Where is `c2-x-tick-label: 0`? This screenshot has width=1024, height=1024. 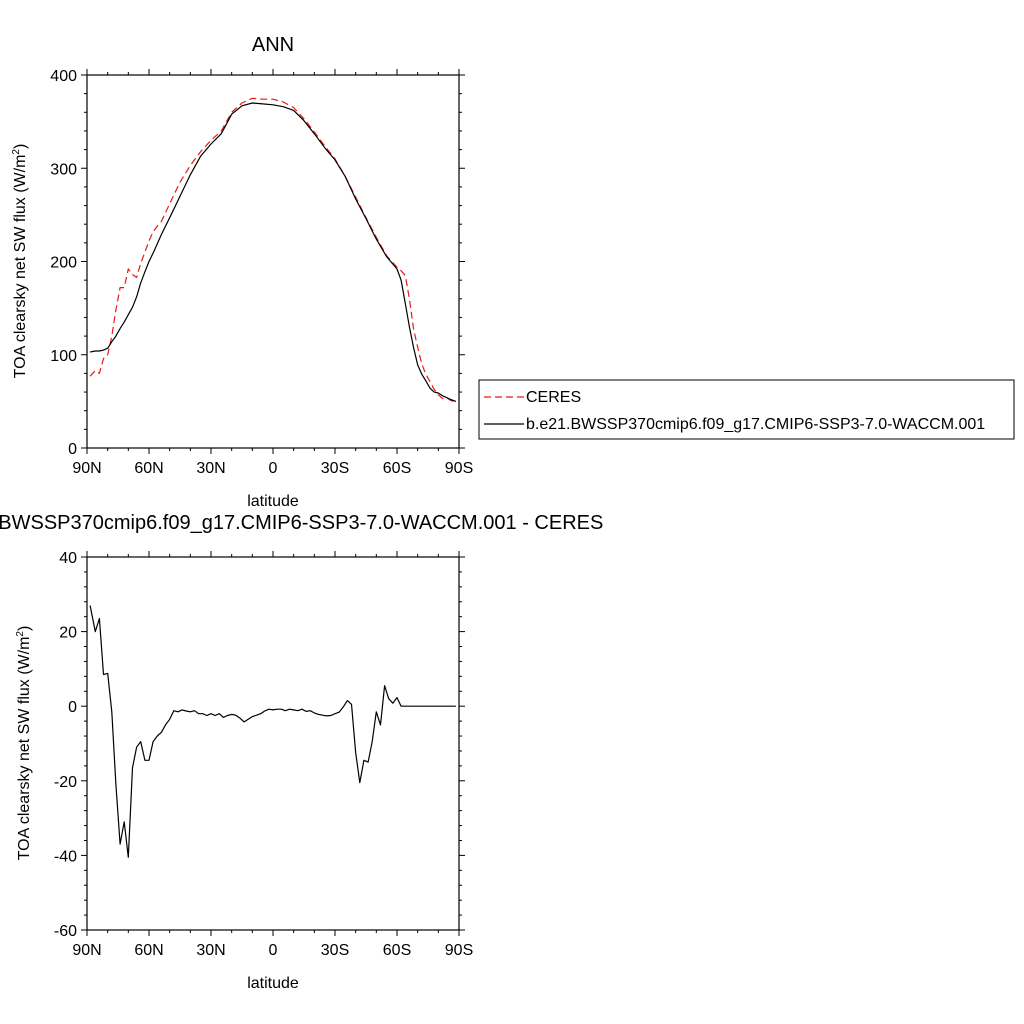
c2-x-tick-label: 0 is located at coordinates (273, 950).